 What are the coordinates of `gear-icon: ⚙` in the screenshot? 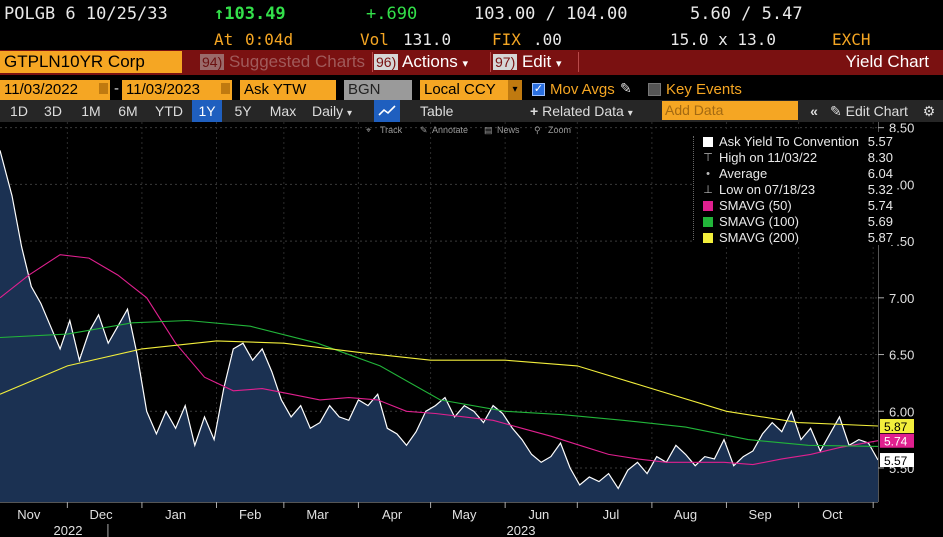 It's located at (929, 111).